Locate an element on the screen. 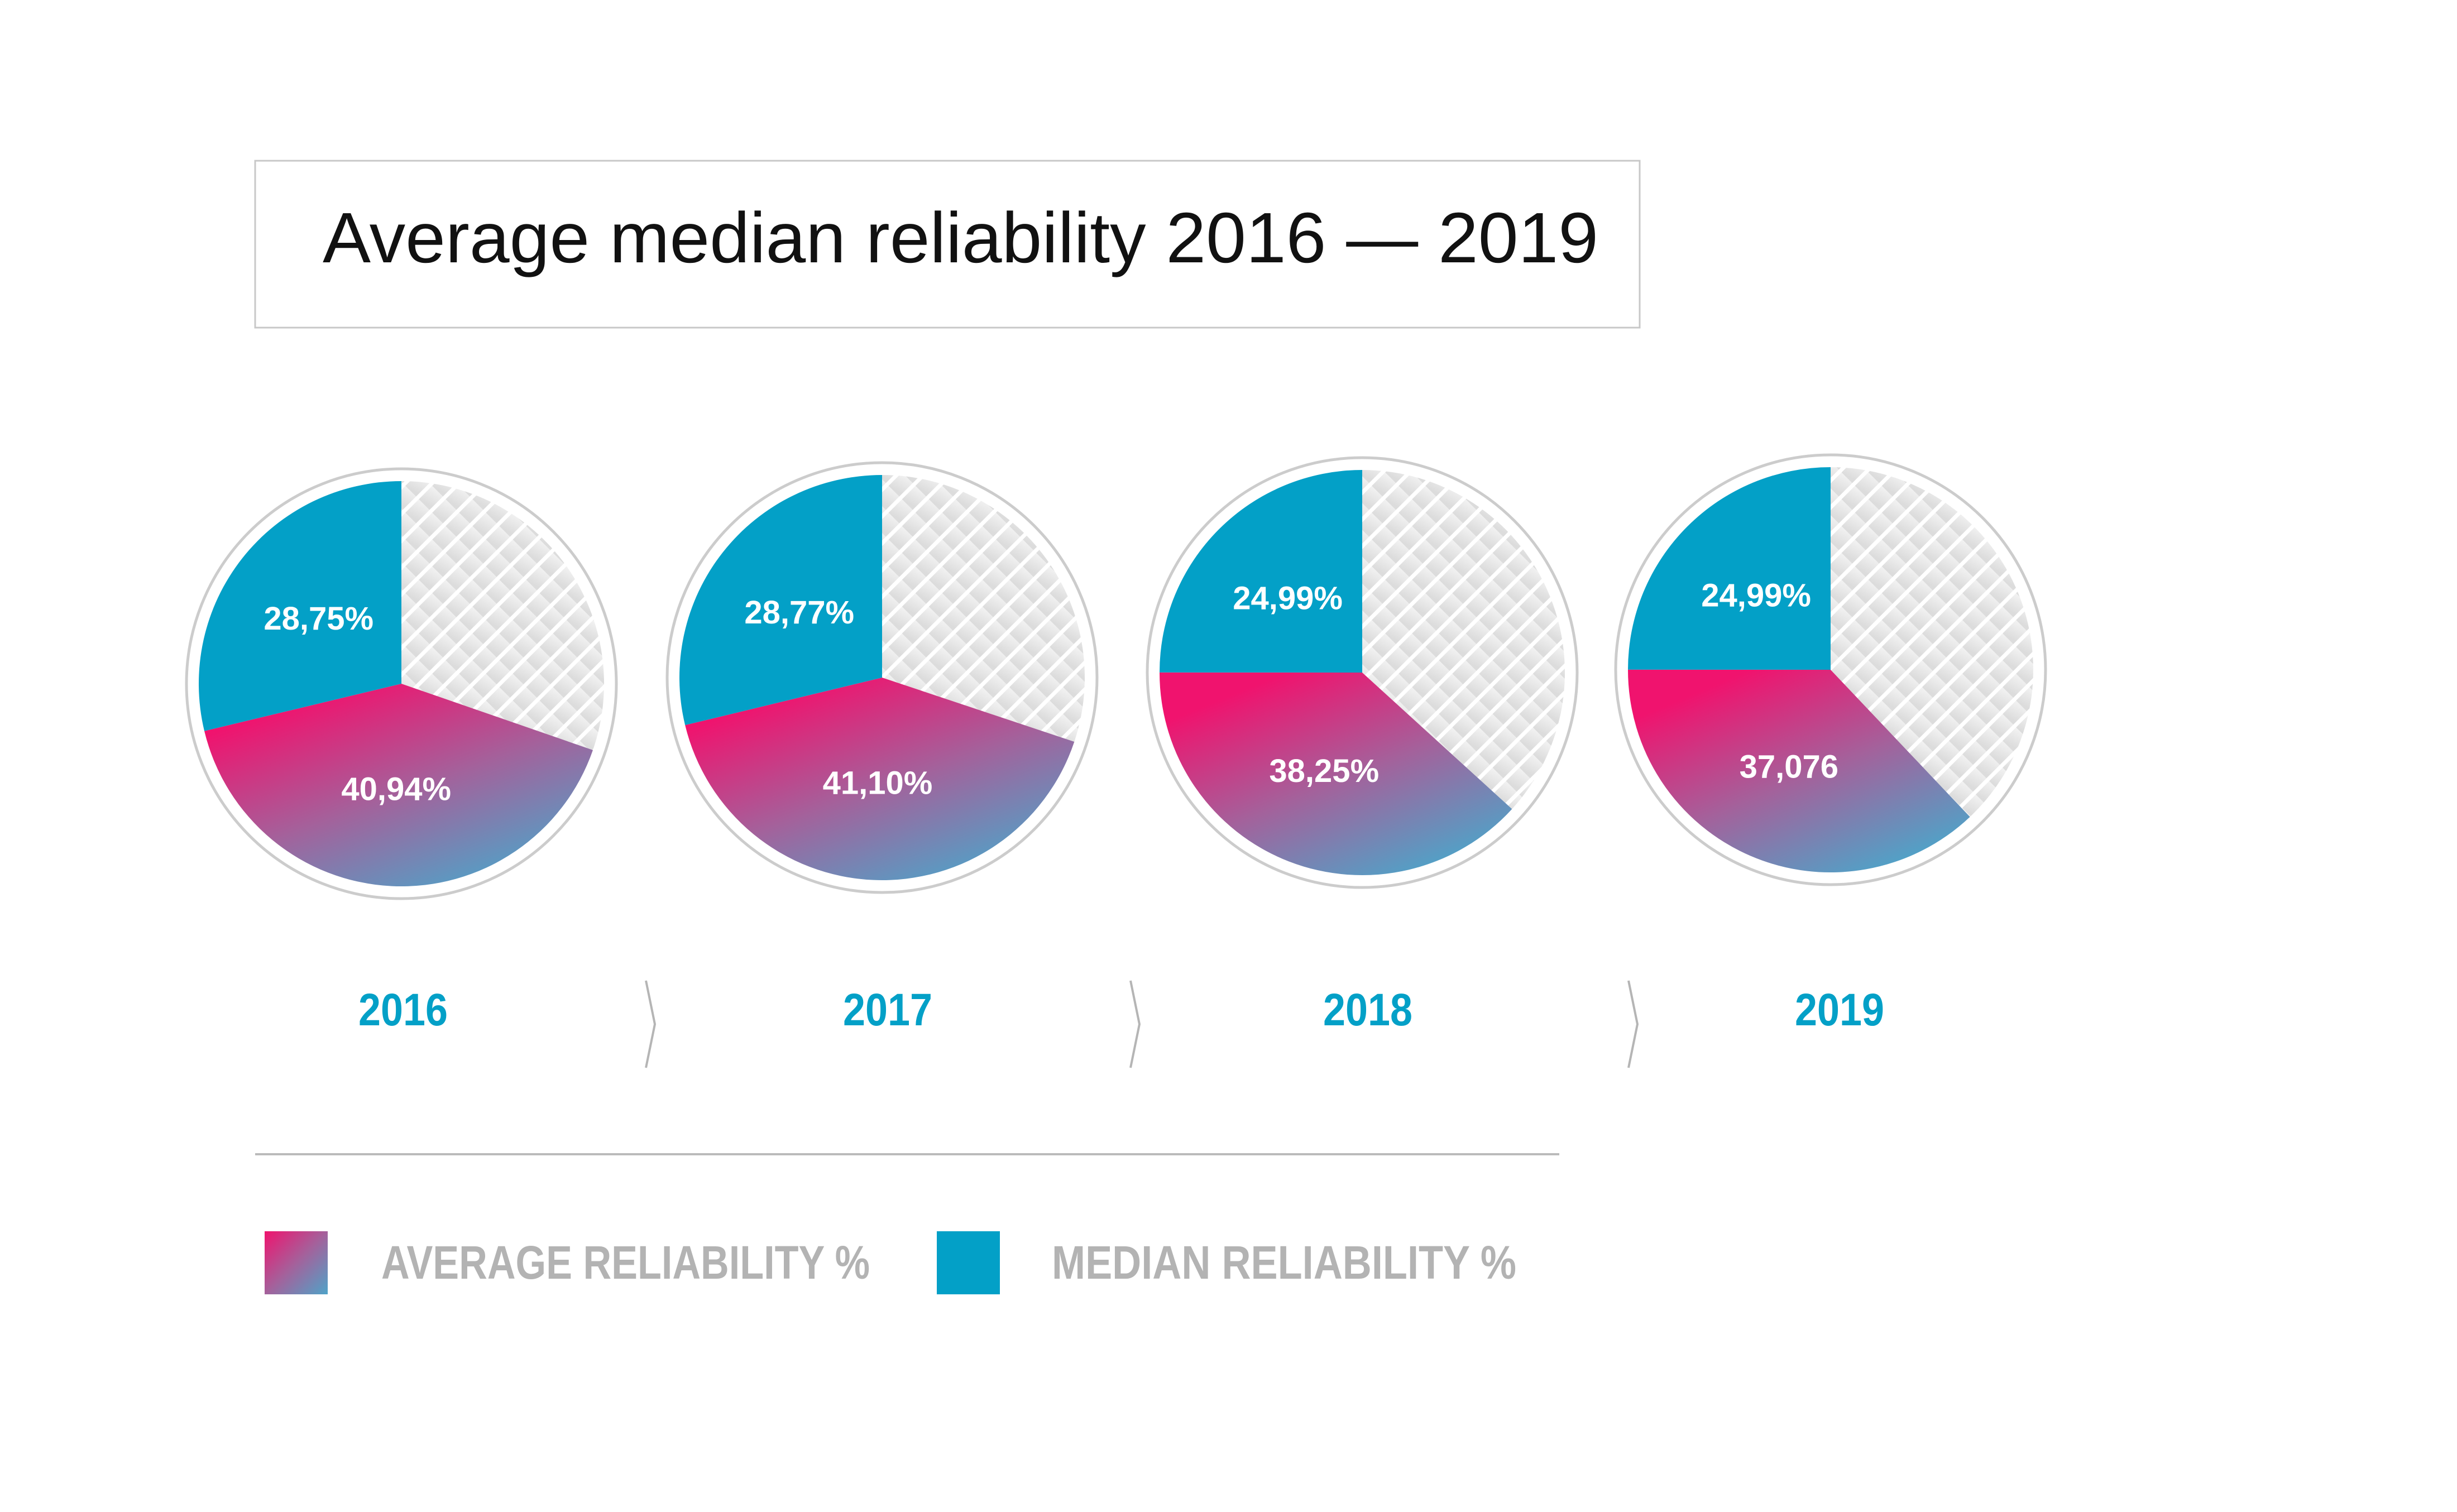 The image size is (2457, 1512). pie-label-median: 28,77% is located at coordinates (799, 613).